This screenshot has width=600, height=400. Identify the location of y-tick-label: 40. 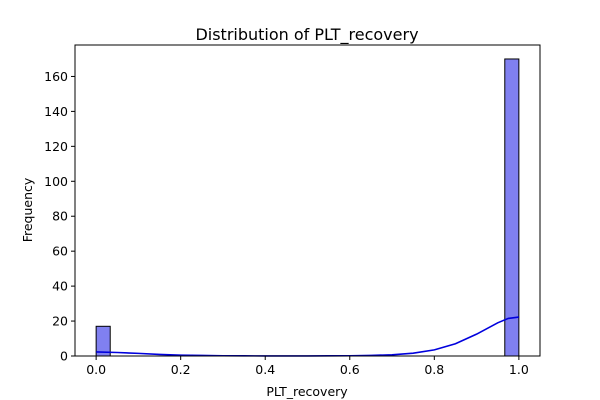
(60, 286).